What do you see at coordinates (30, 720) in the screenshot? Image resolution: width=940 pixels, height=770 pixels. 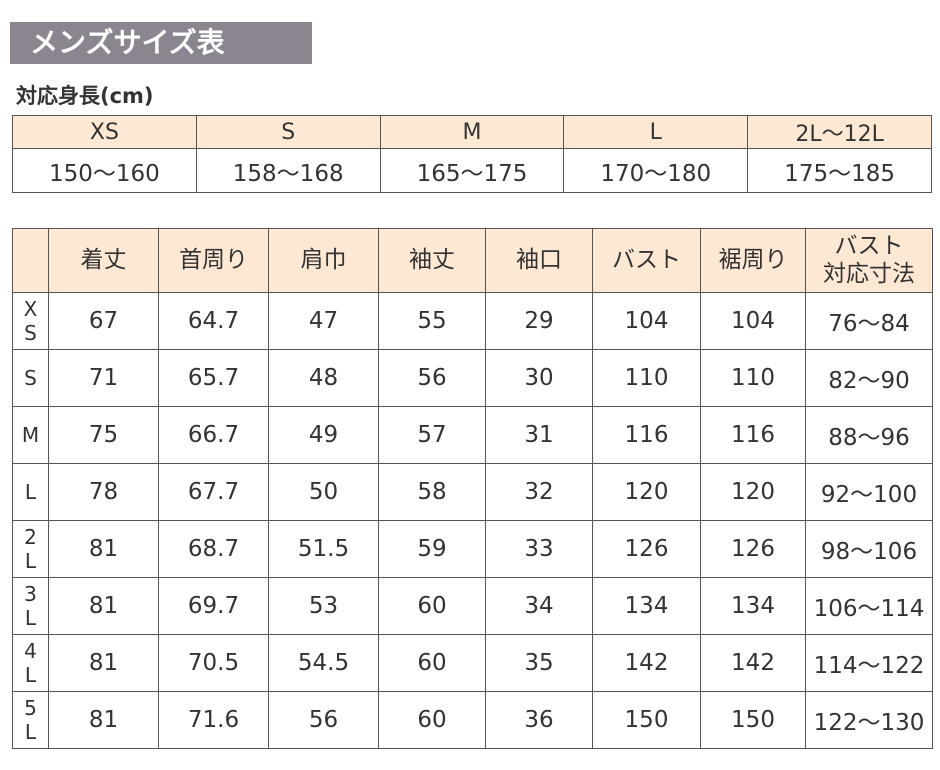 I see `size-label: 5L` at bounding box center [30, 720].